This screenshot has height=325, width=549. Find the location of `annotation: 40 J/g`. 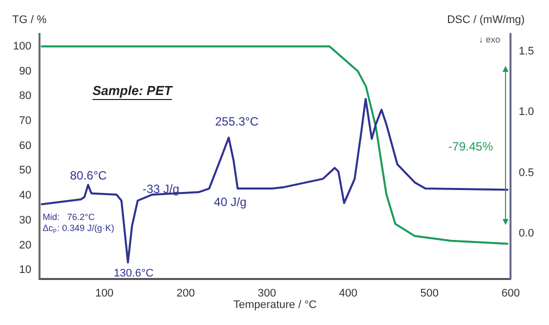

annotation: 40 J/g is located at coordinates (230, 202).